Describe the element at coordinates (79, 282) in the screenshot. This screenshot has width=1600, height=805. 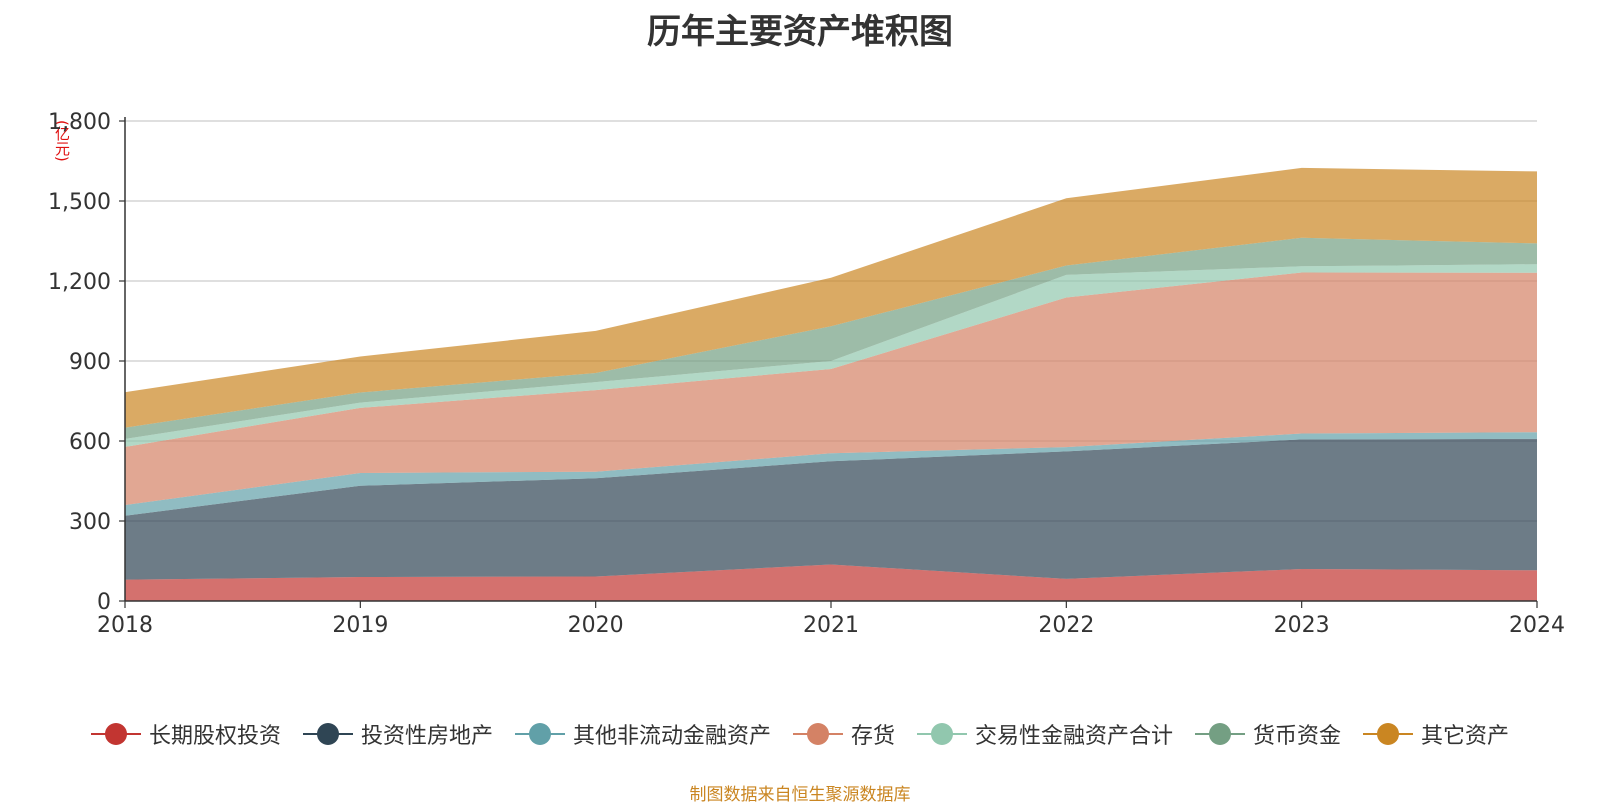
I see `y-tick-label: 1,200` at that location.